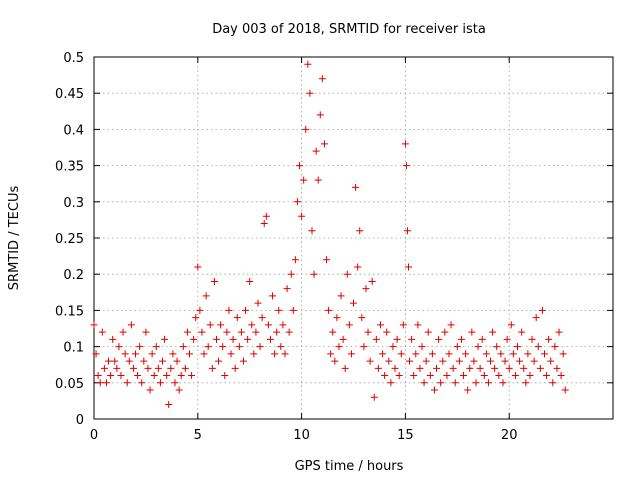  Describe the element at coordinates (198, 435) in the screenshot. I see `x-tick-label: 5` at that location.